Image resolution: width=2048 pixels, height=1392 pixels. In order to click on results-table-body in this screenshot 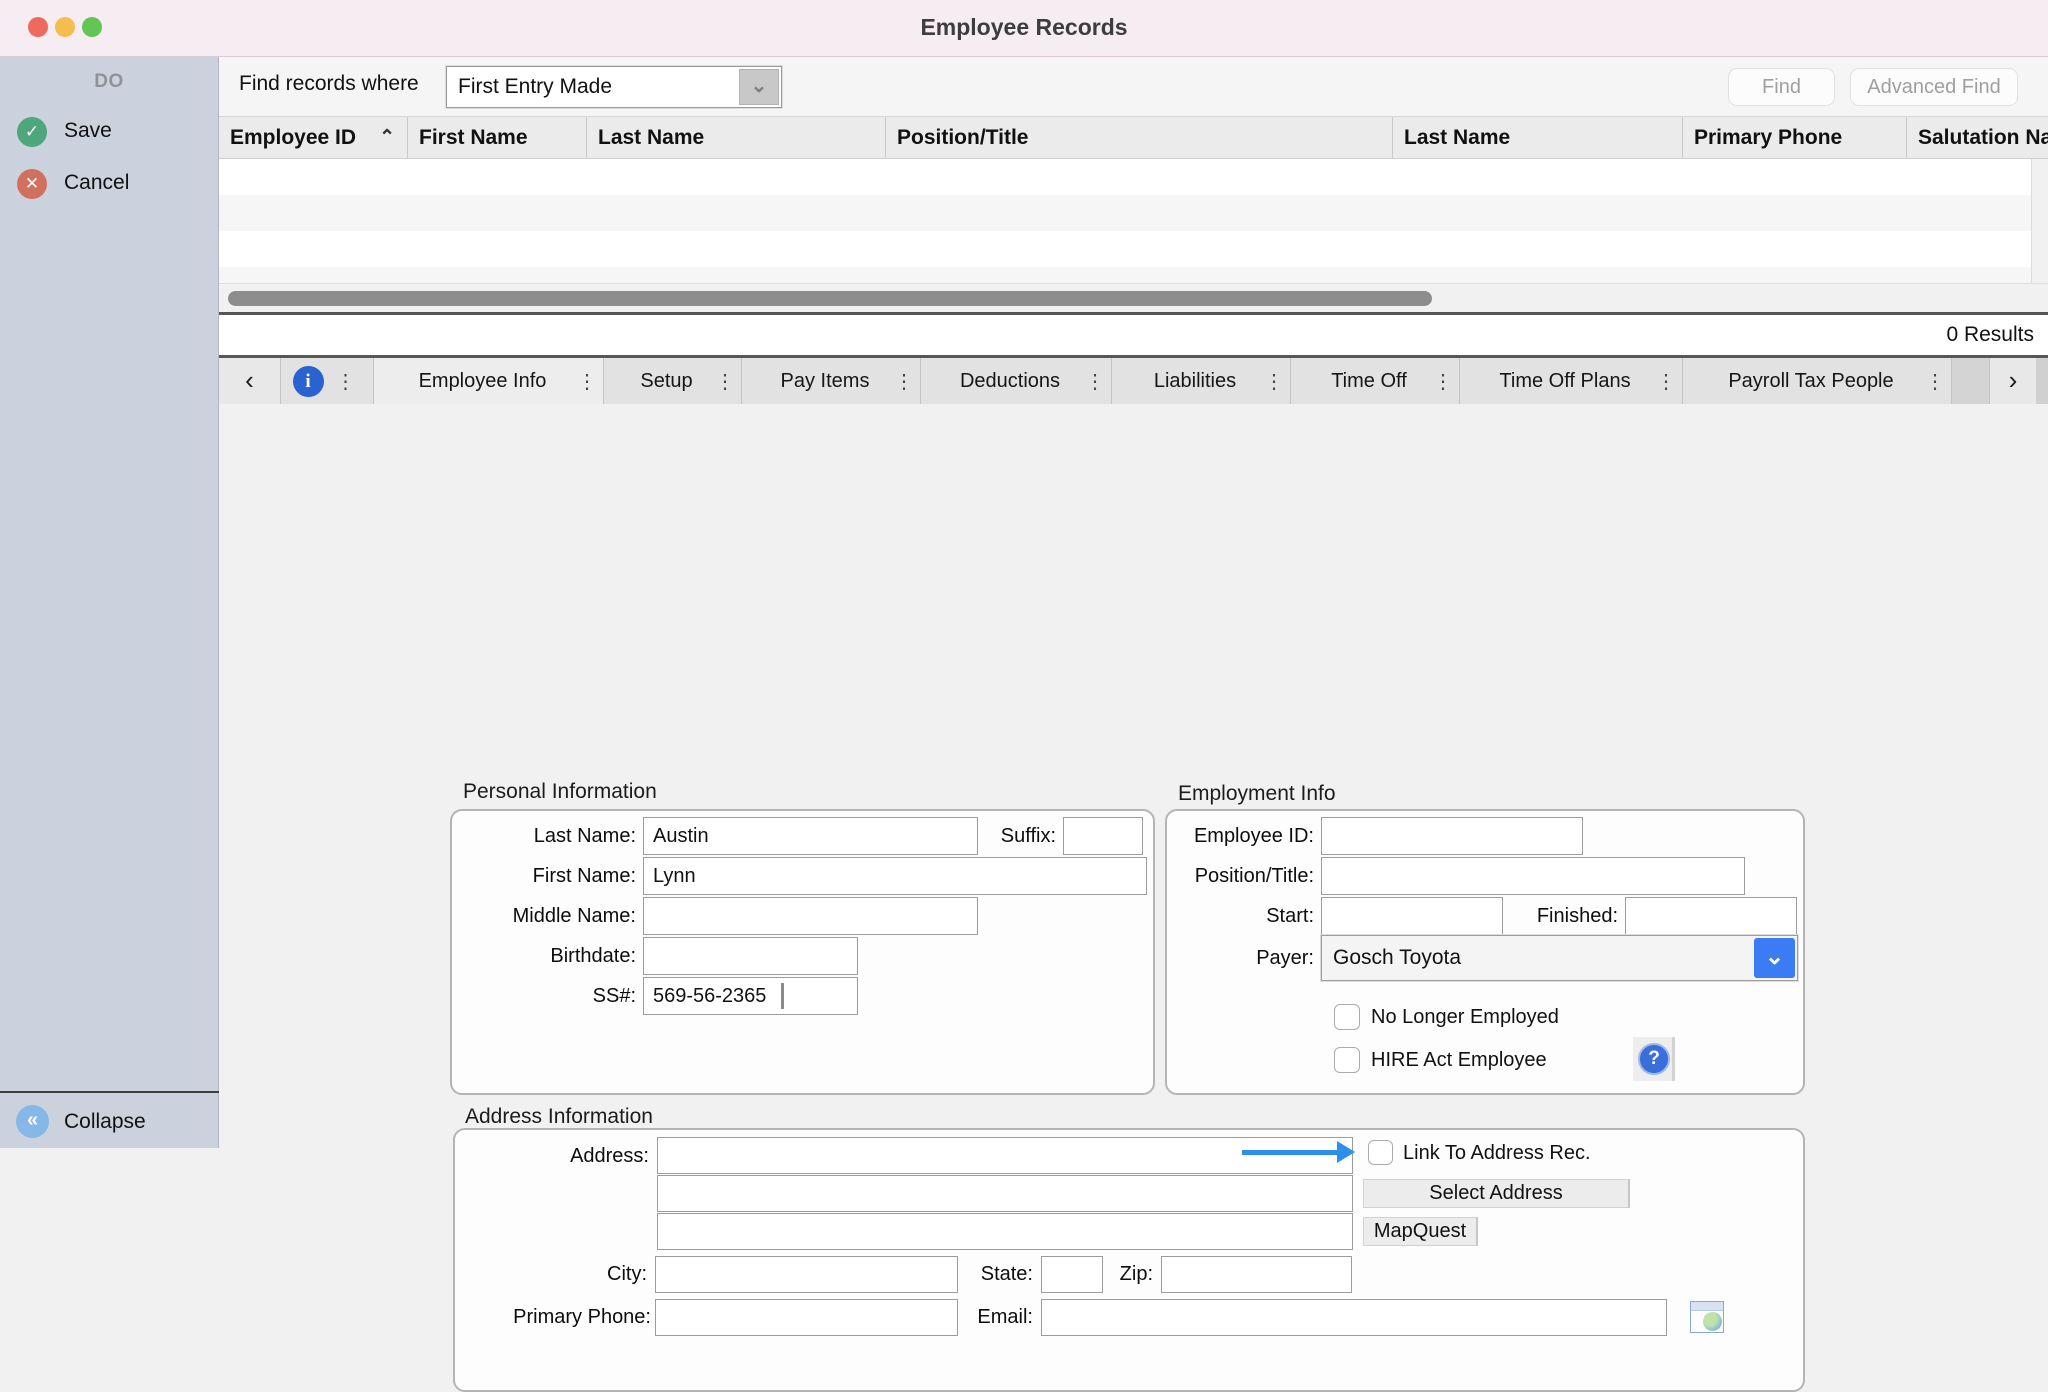, I will do `click(1125, 221)`.